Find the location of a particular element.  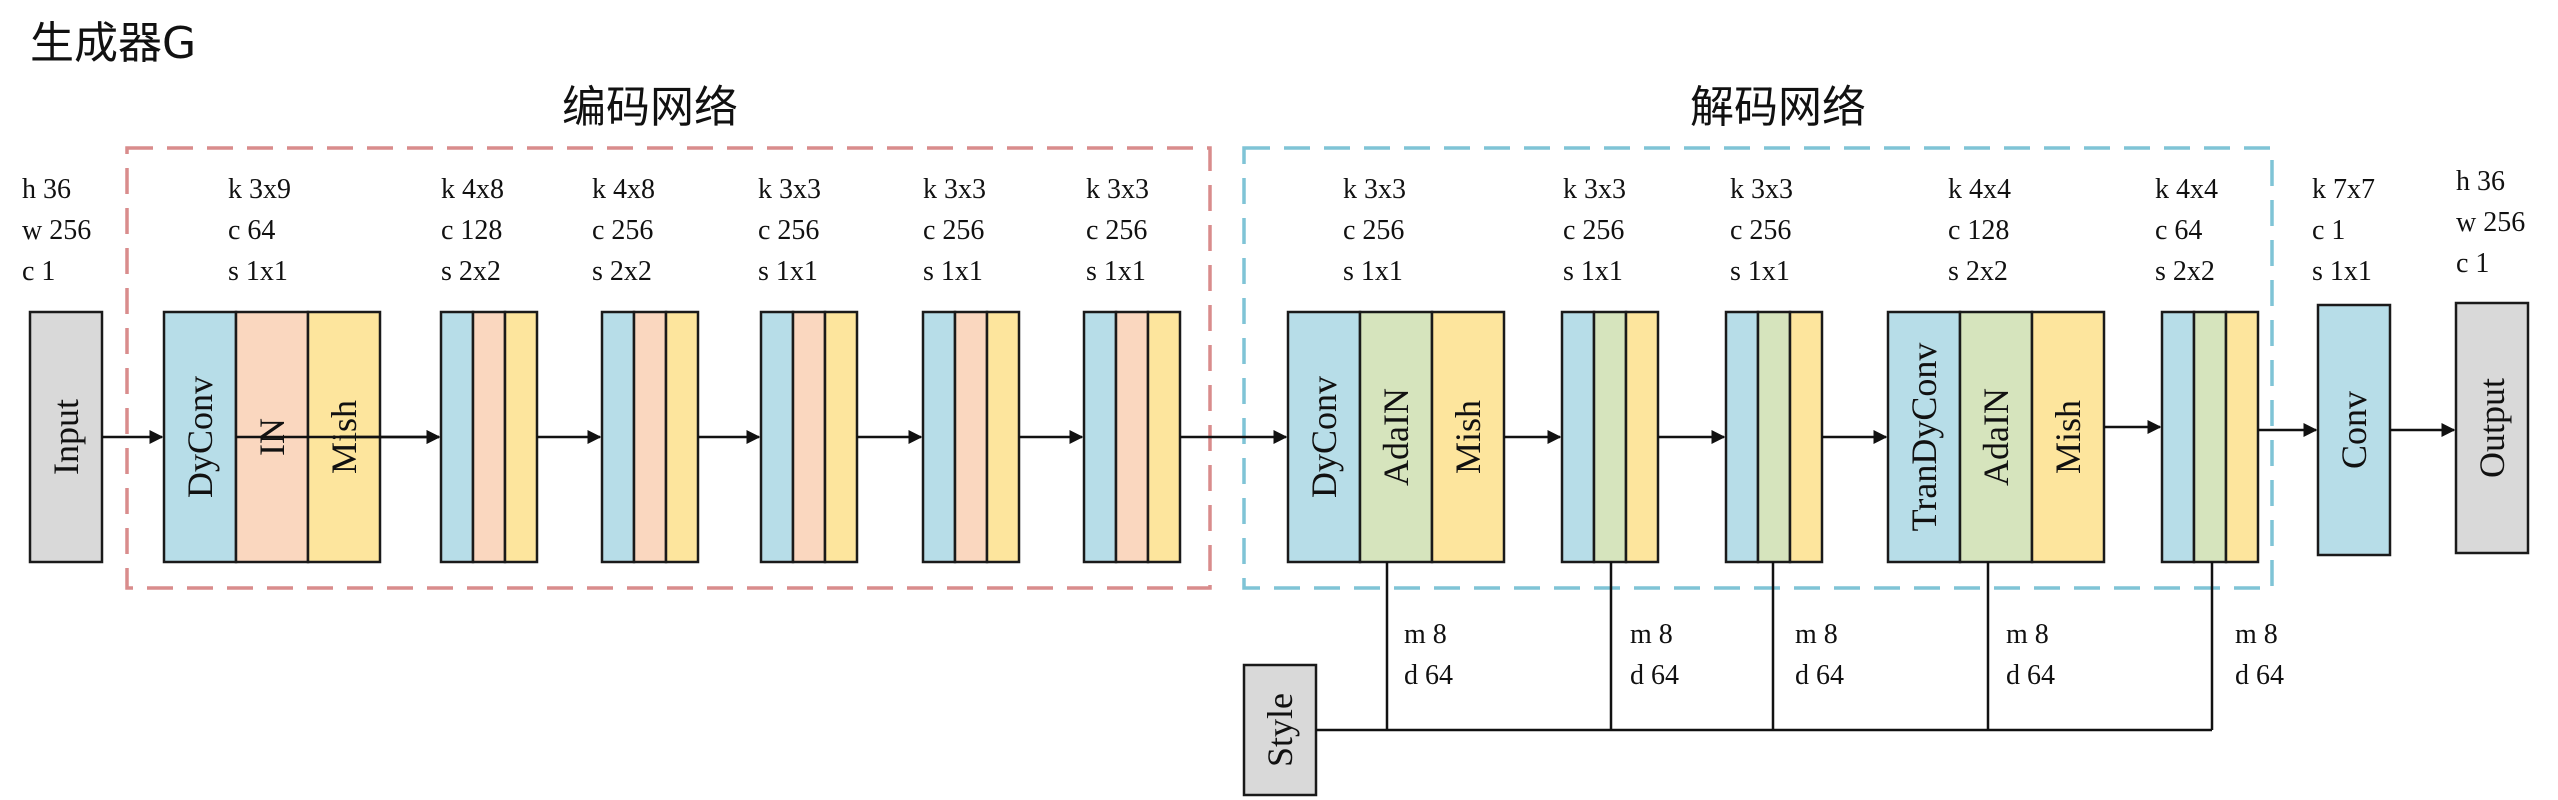

encoder-block-3-in-layer is located at coordinates (650, 437).